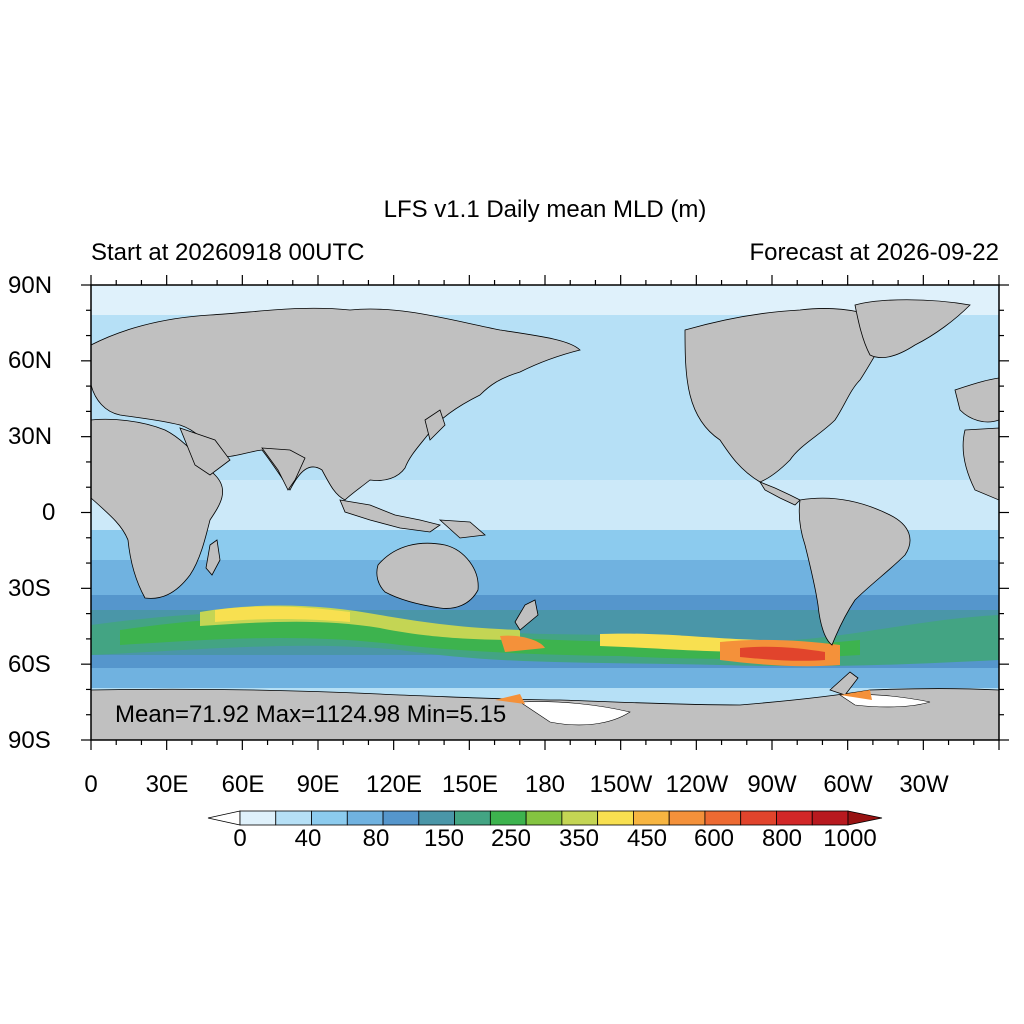 The width and height of the screenshot is (1024, 1024). What do you see at coordinates (390, 516) in the screenshot?
I see `land-indonesia` at bounding box center [390, 516].